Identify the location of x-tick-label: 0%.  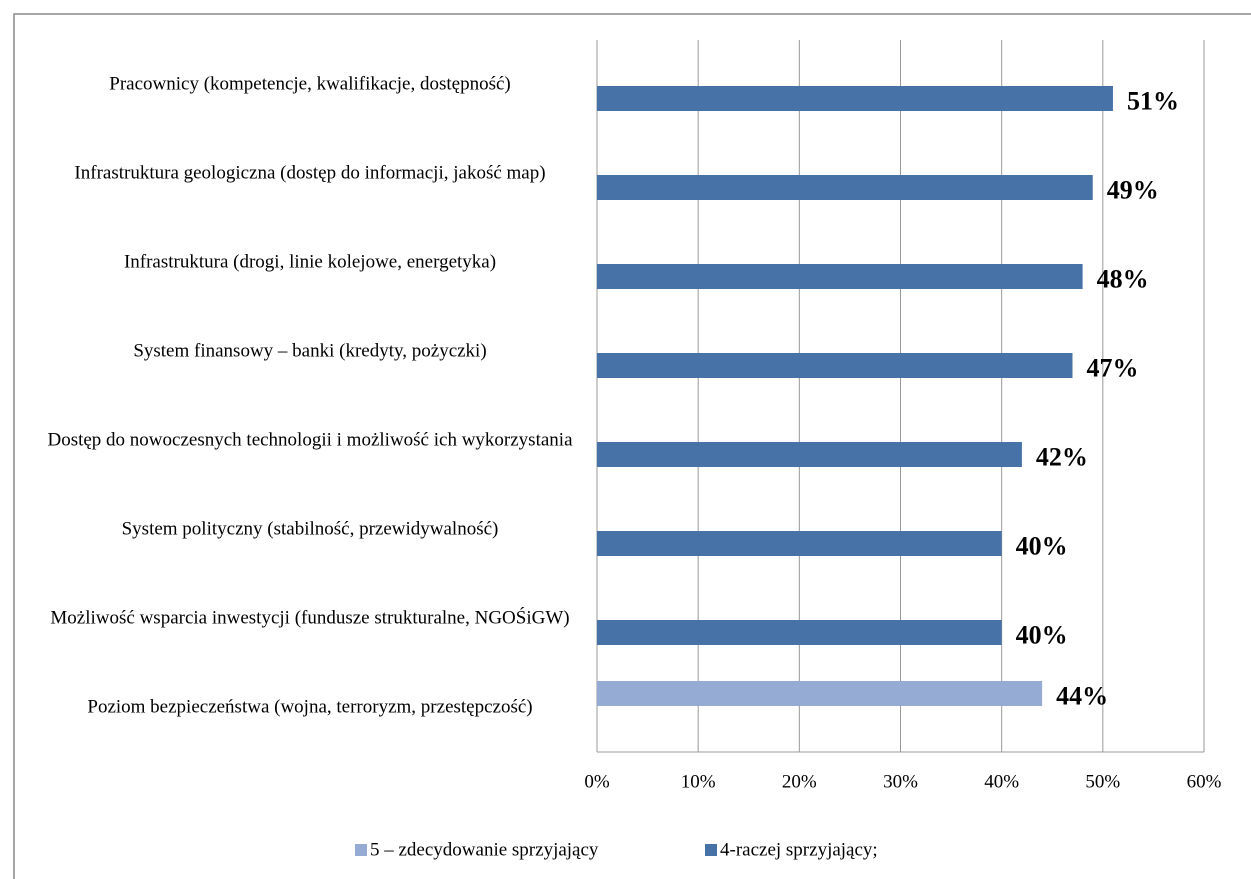
(597, 781).